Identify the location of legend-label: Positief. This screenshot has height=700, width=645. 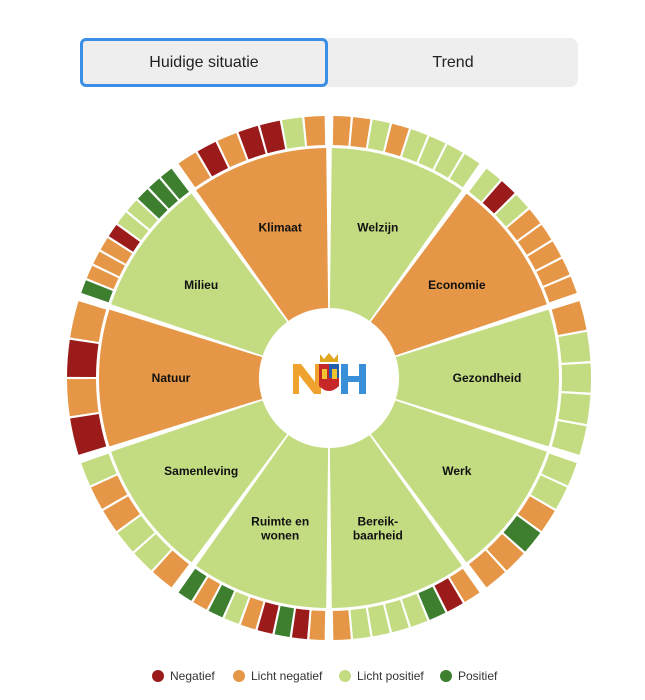
(478, 676).